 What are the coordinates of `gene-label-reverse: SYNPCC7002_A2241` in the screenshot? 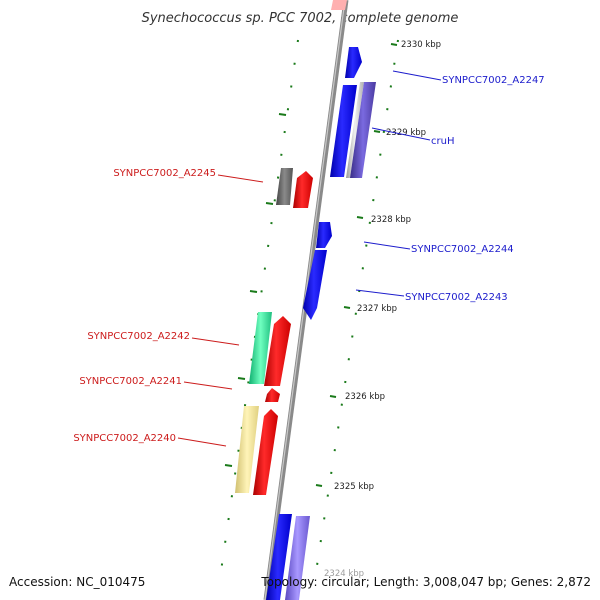 It's located at (130, 381).